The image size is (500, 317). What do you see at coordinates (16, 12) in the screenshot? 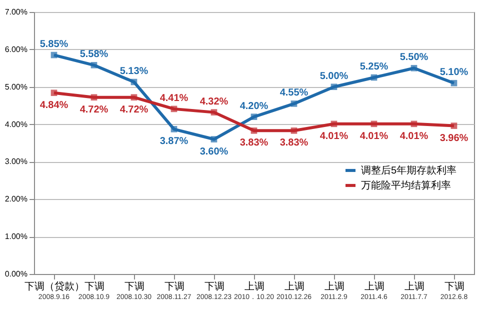
I see `y-tick-label: 7.00%` at bounding box center [16, 12].